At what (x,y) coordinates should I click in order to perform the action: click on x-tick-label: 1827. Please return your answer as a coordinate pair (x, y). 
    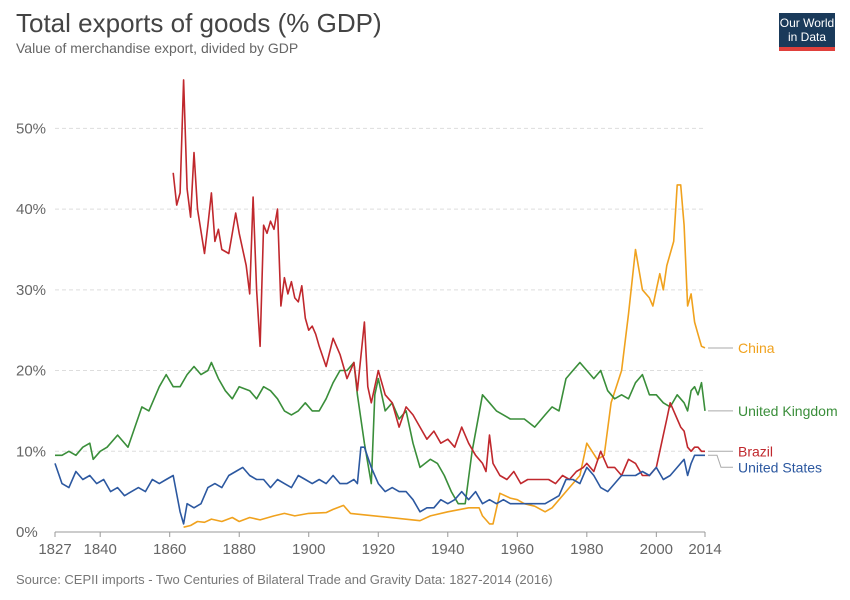
    Looking at the image, I should click on (54, 549).